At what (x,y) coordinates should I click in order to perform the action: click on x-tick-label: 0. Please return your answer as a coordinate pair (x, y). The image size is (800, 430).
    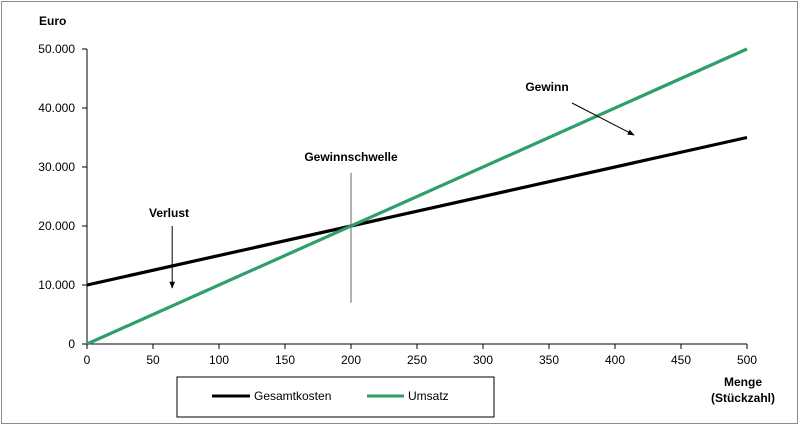
    Looking at the image, I should click on (87, 360).